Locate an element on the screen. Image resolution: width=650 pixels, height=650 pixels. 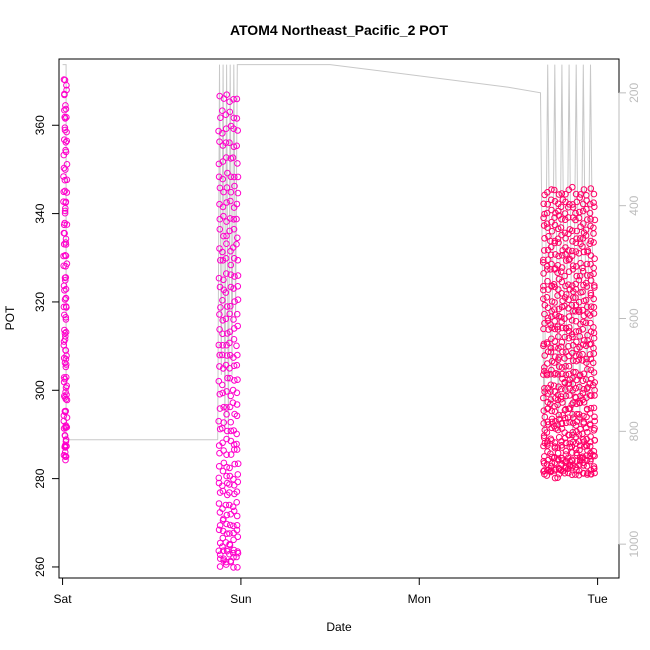
x-axis-label: Date is located at coordinates (339, 627).